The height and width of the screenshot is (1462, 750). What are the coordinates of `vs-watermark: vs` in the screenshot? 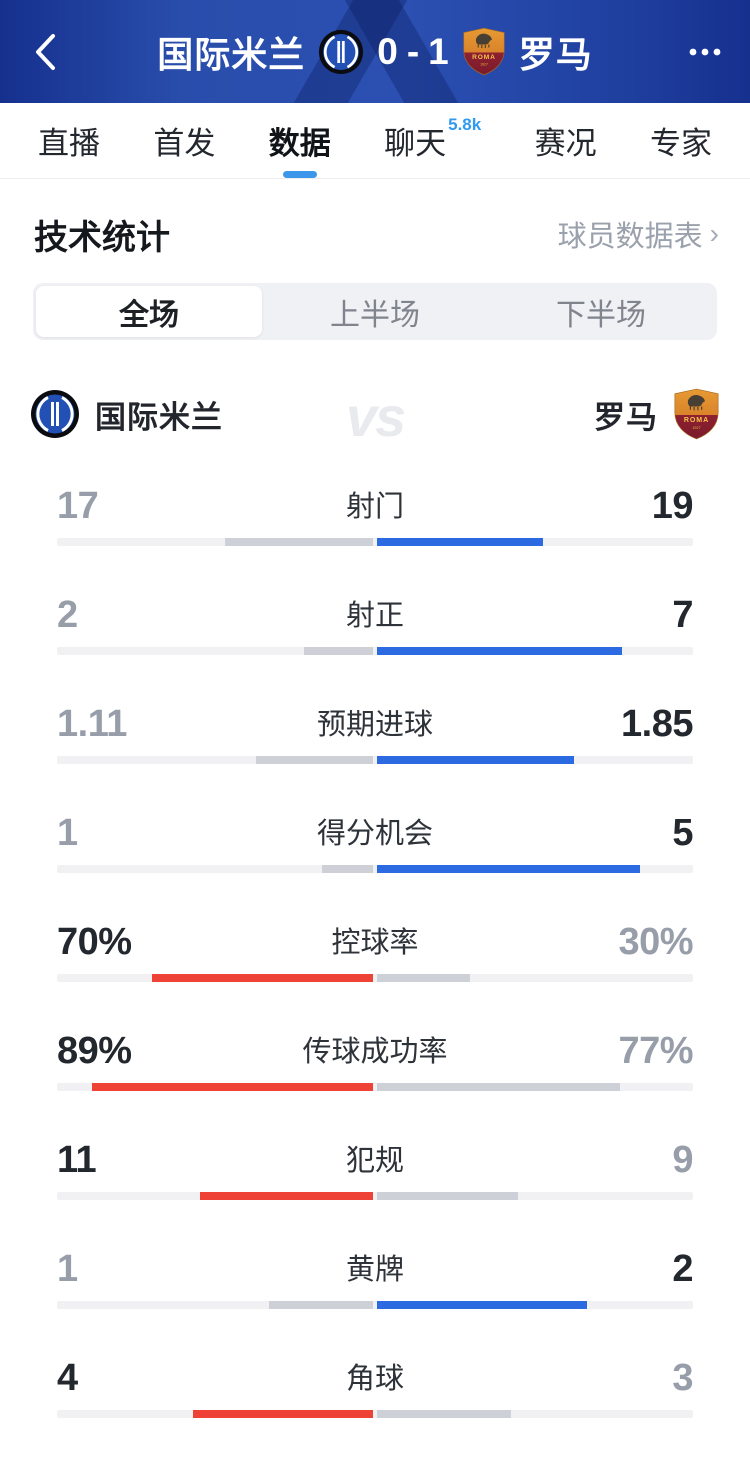 It's located at (375, 417).